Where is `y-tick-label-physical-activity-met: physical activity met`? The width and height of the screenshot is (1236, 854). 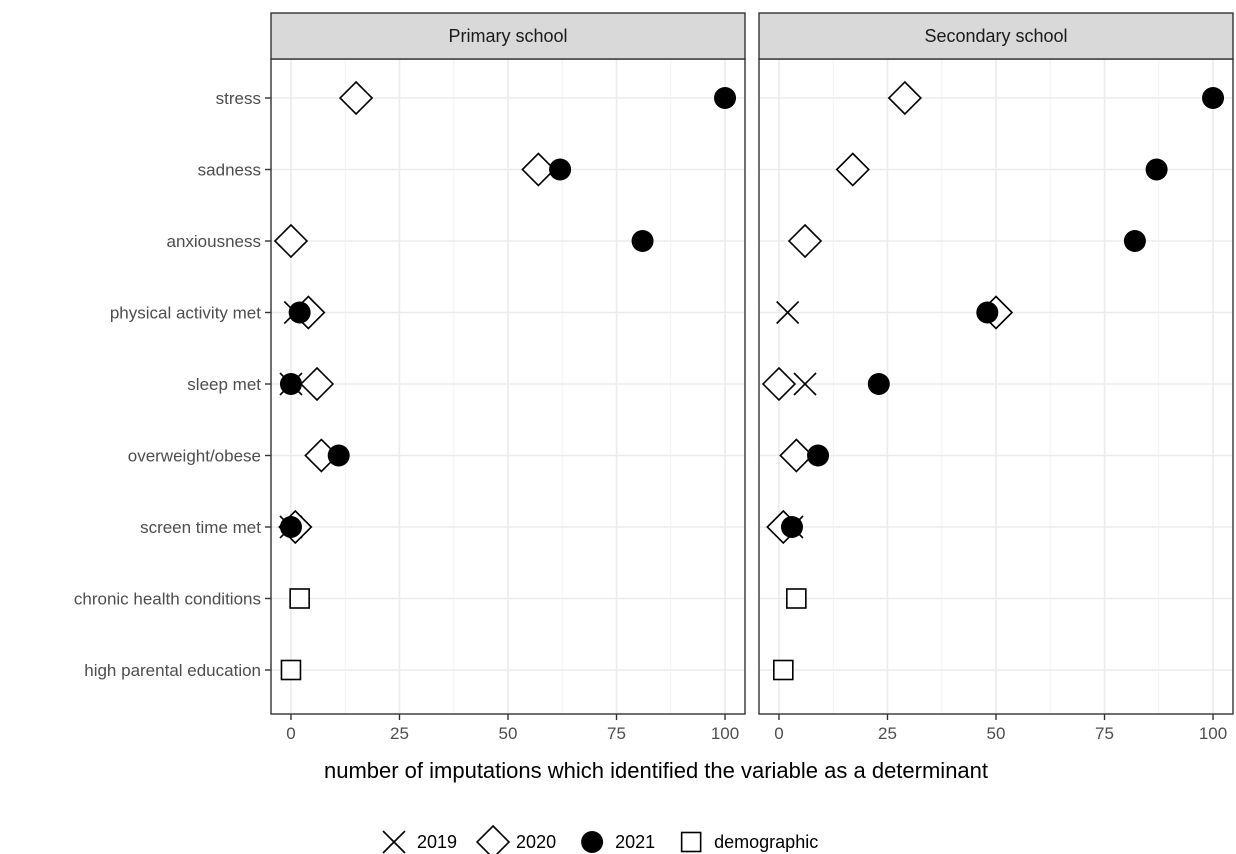 y-tick-label-physical-activity-met: physical activity met is located at coordinates (185, 313).